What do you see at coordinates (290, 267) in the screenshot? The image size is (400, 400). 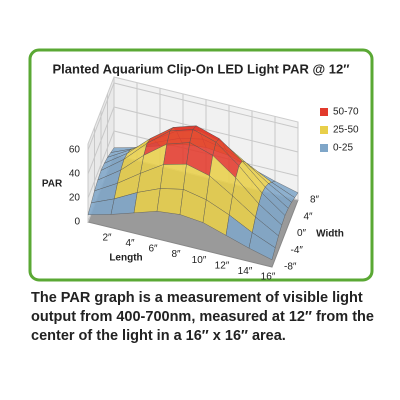 I see `y-tick-label: -8″` at bounding box center [290, 267].